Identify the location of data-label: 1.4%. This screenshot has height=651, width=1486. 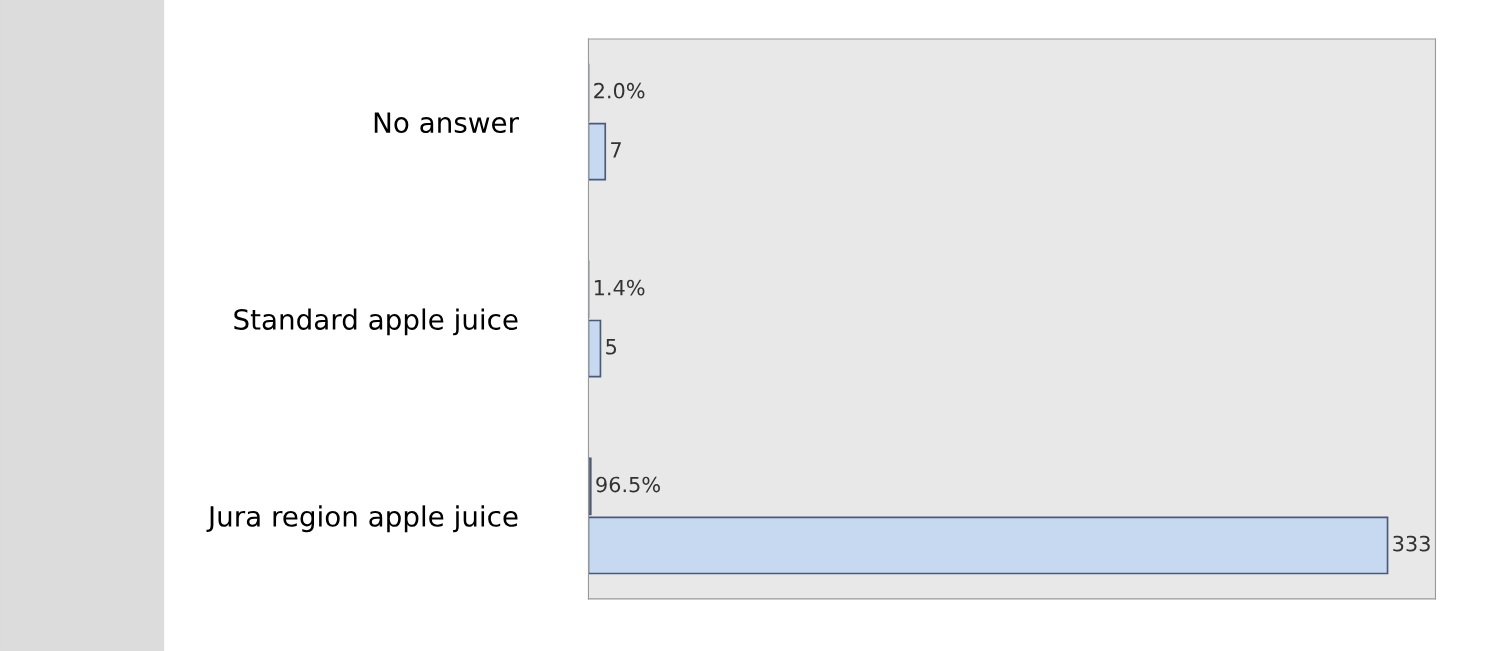
(619, 287).